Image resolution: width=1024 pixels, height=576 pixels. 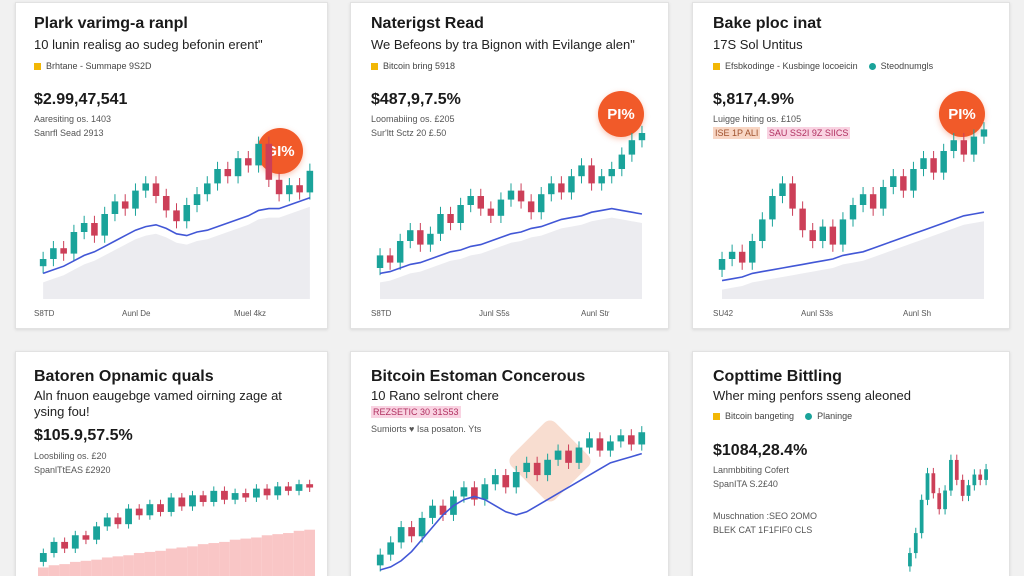 What do you see at coordinates (426, 429) in the screenshot?
I see `meta-line: Sumiorts ♥ Isa posaton. Yts` at bounding box center [426, 429].